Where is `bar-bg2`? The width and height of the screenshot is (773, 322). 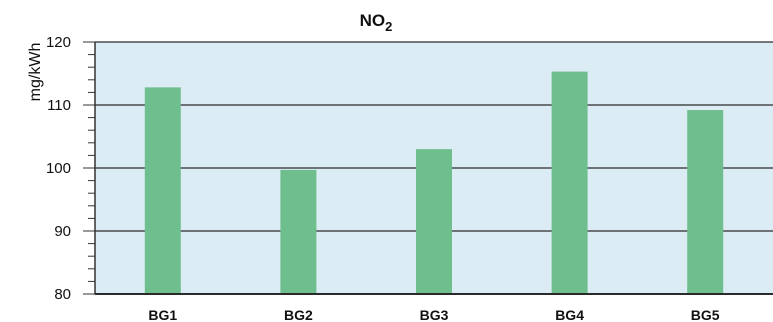
bar-bg2 is located at coordinates (298, 231).